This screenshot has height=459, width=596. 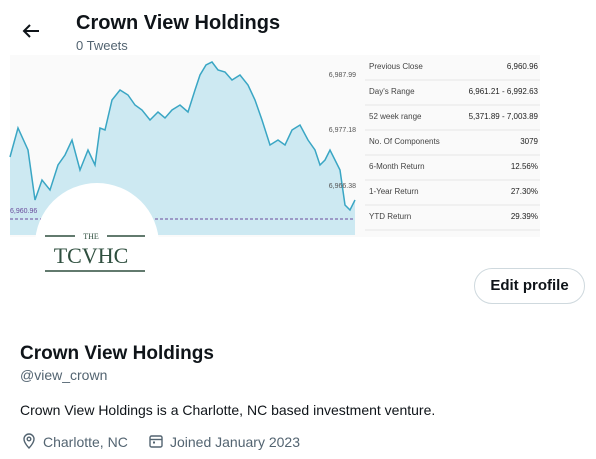 What do you see at coordinates (392, 91) in the screenshot?
I see `stat-label: Day's Range` at bounding box center [392, 91].